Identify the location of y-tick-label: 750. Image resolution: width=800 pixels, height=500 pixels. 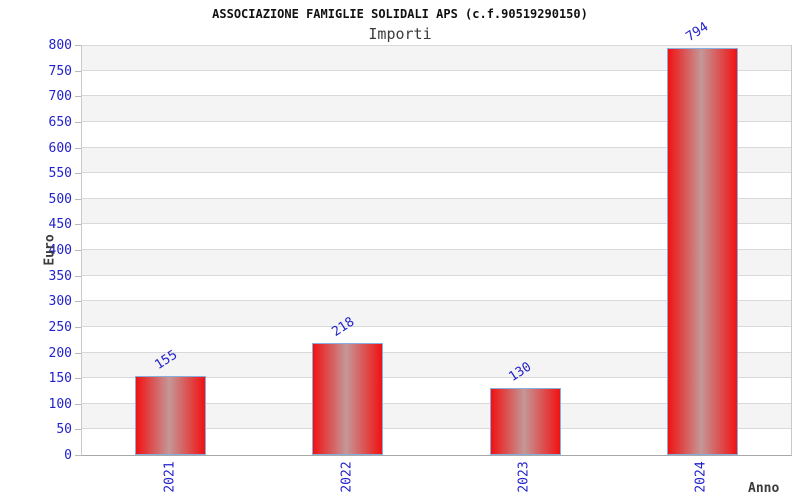
(60, 71).